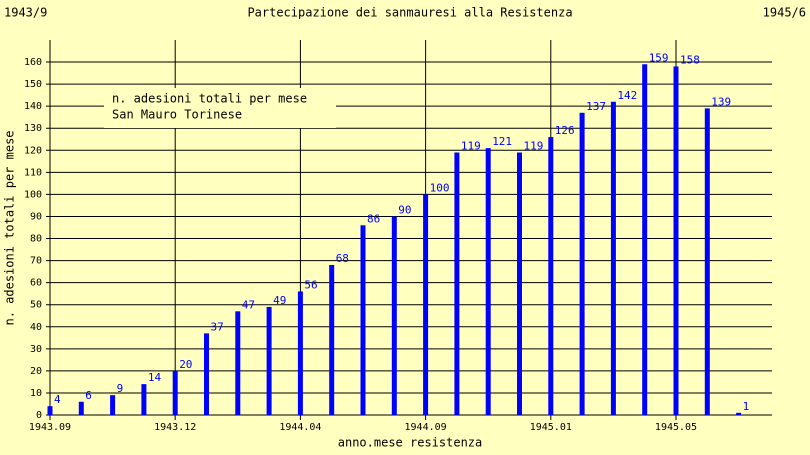  I want to click on y-tick-label: 160, so click(33, 62).